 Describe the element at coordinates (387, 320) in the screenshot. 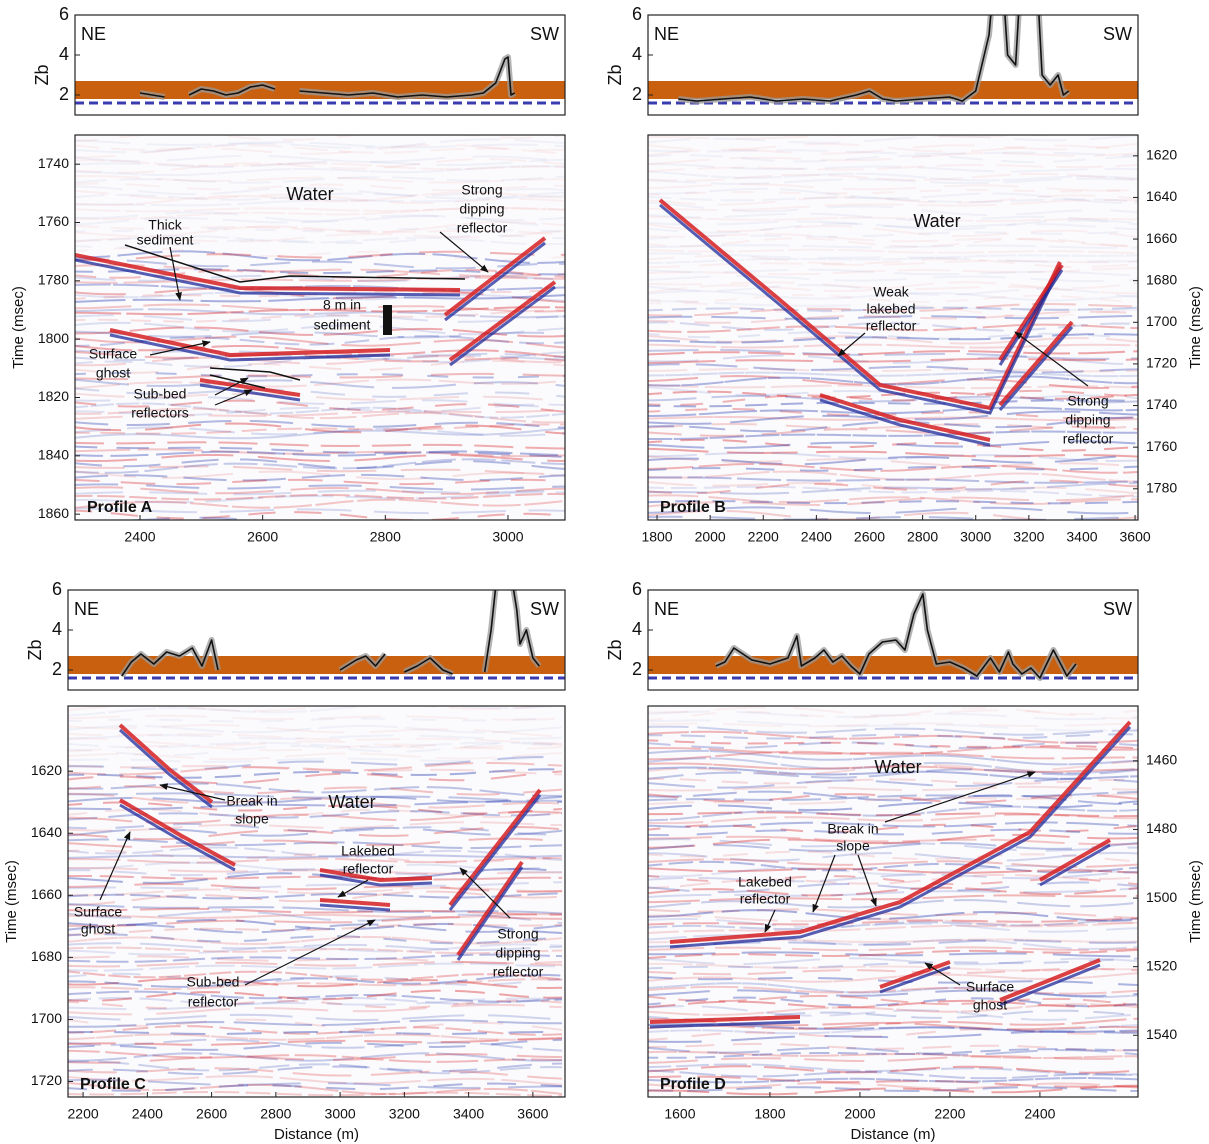

I see `scale-bar` at that location.